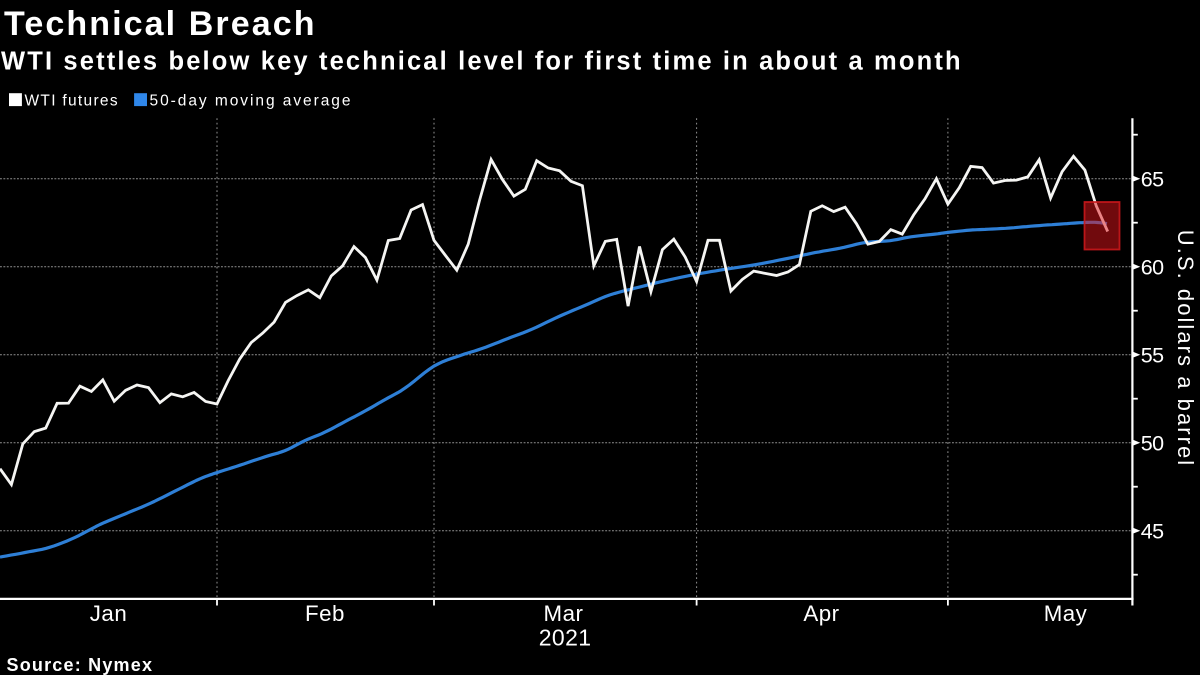 This screenshot has width=1200, height=675. I want to click on svg-text: Mar, so click(564, 613).